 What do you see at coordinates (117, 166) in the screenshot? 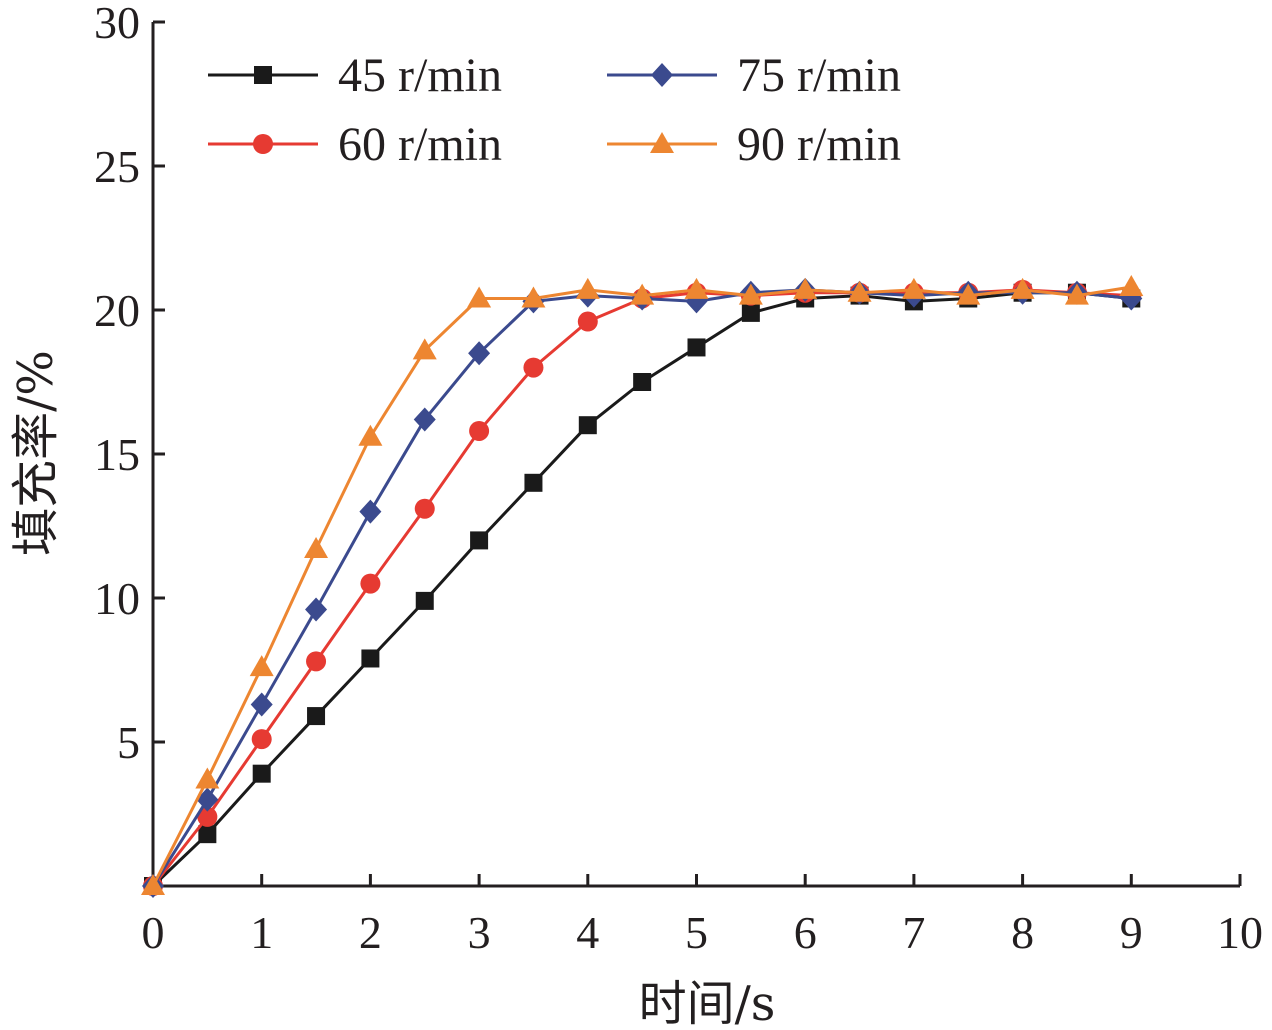
I see `y-tick-label: 25` at bounding box center [117, 166].